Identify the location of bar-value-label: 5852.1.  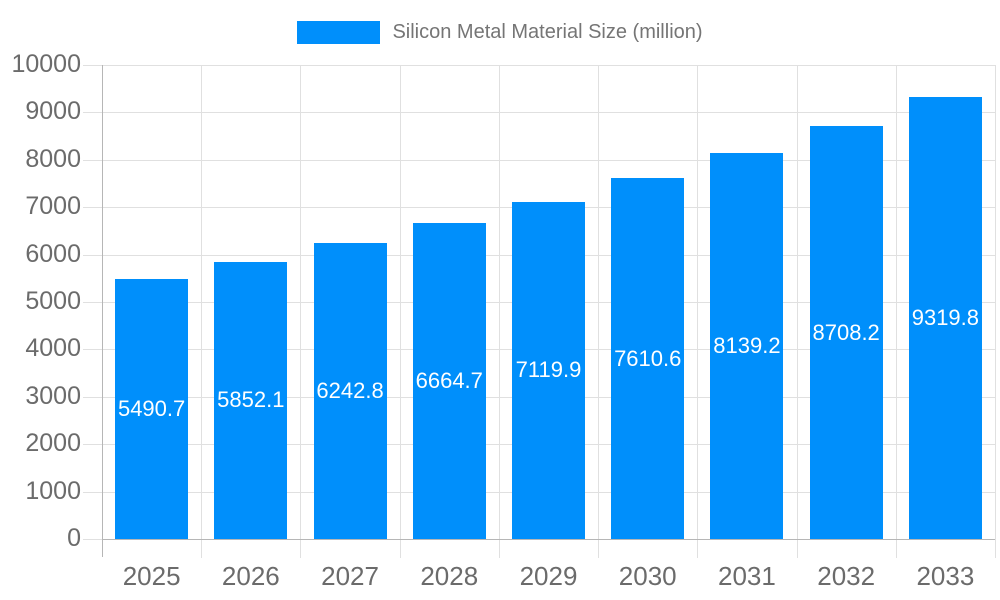
(251, 400).